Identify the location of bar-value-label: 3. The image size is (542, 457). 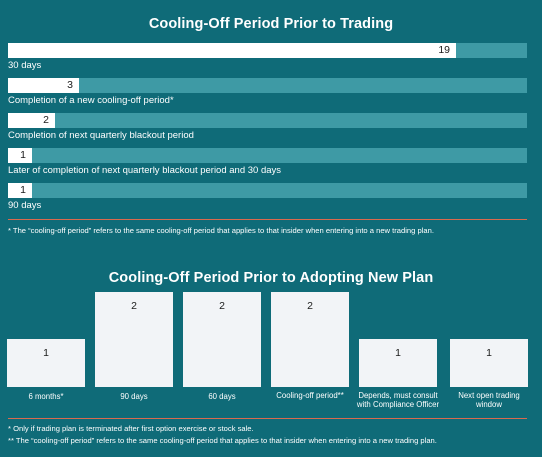
(70, 85).